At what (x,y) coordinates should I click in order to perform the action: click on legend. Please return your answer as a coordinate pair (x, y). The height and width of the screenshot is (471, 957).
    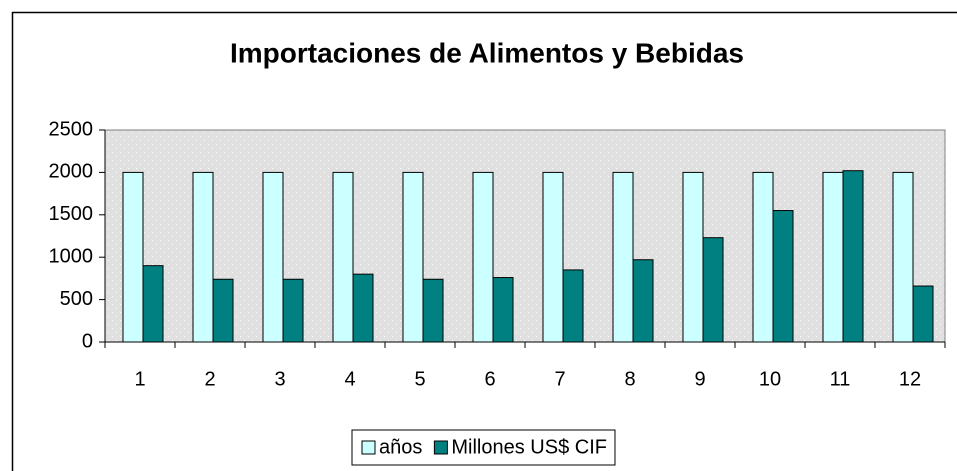
    Looking at the image, I should click on (483, 447).